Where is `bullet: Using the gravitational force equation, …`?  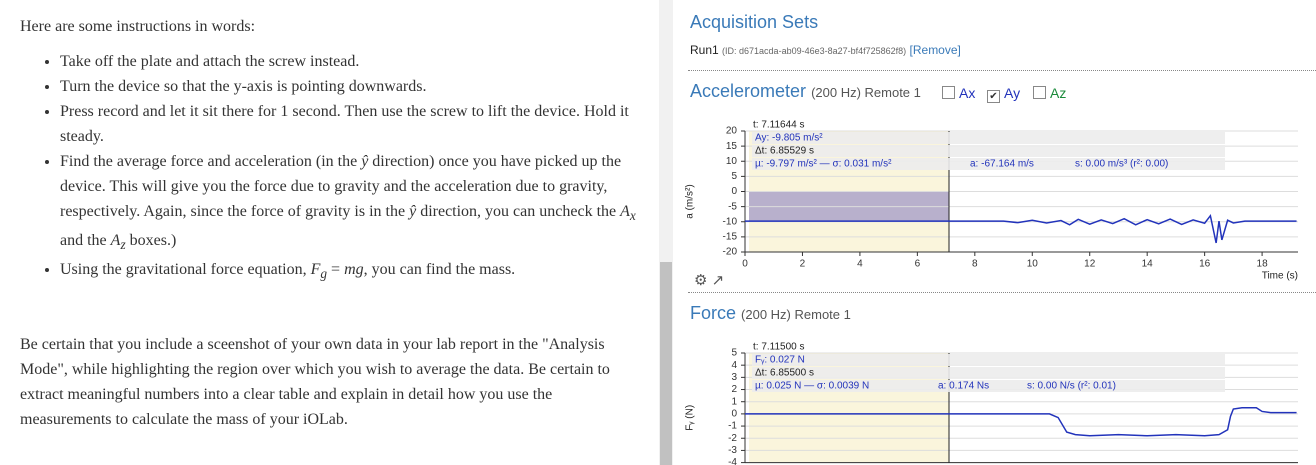 bullet: Using the gravitational force equation, … is located at coordinates (350, 271).